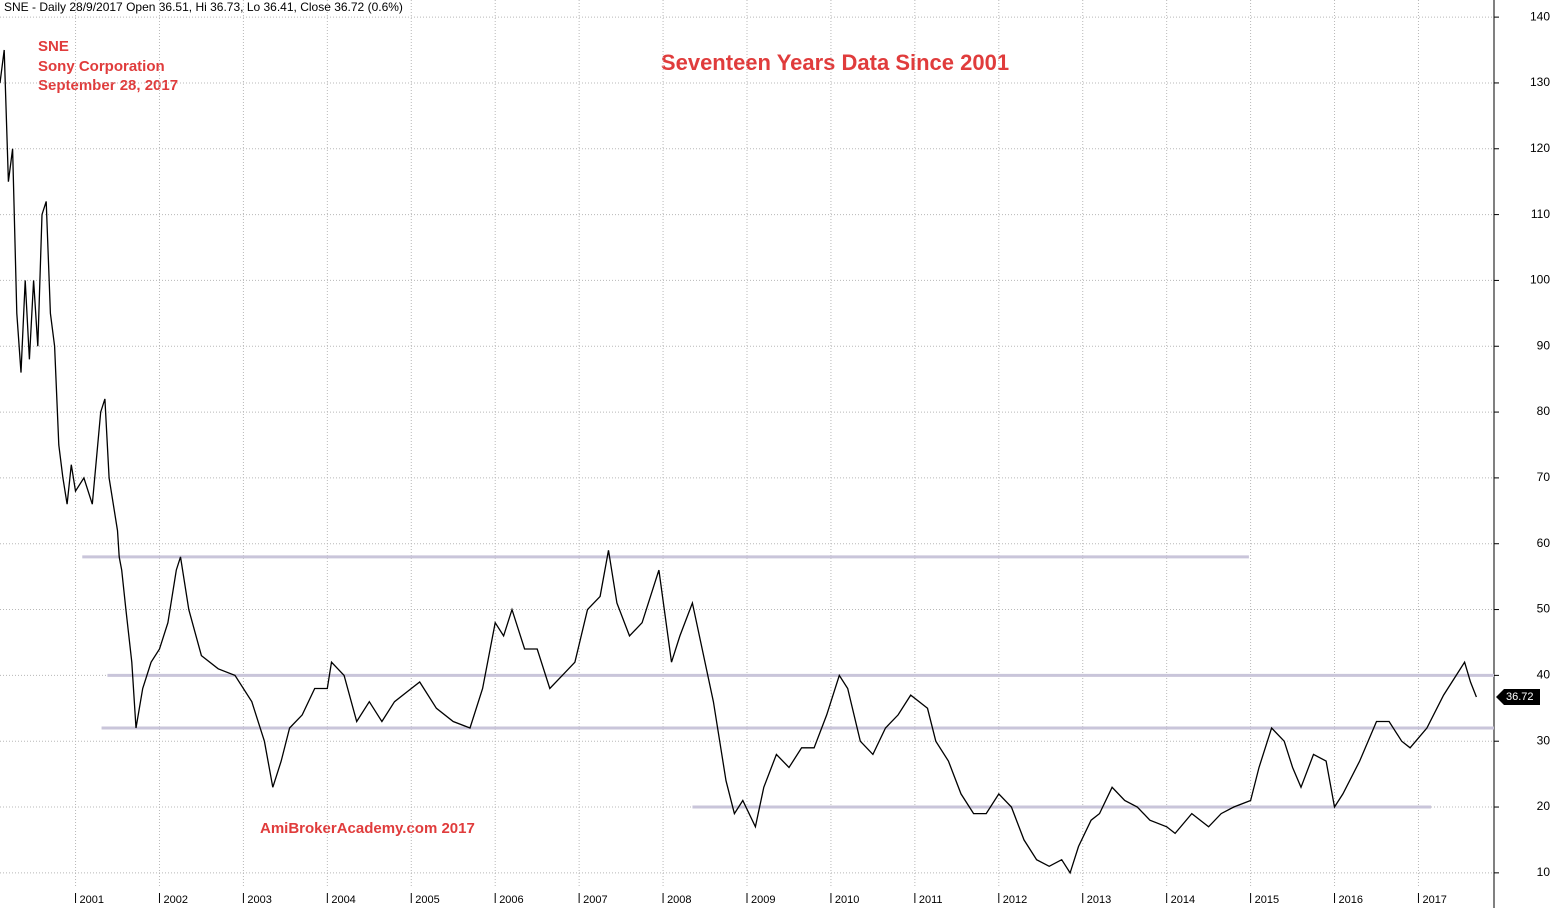  What do you see at coordinates (1544, 675) in the screenshot?
I see `y-tick-label: 40` at bounding box center [1544, 675].